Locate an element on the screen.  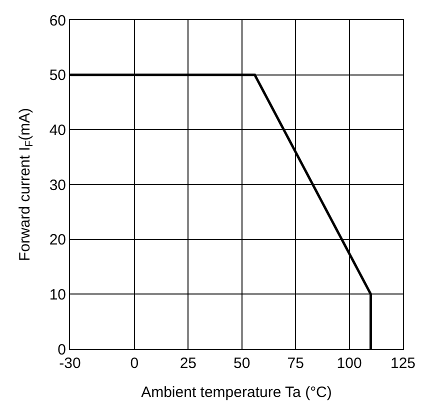
x-tick-label: 25 is located at coordinates (188, 363).